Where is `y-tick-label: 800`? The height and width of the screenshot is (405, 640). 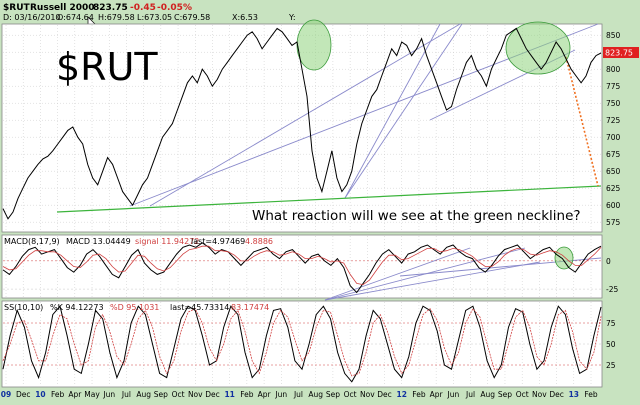 y-tick-label: 800 is located at coordinates (613, 69).